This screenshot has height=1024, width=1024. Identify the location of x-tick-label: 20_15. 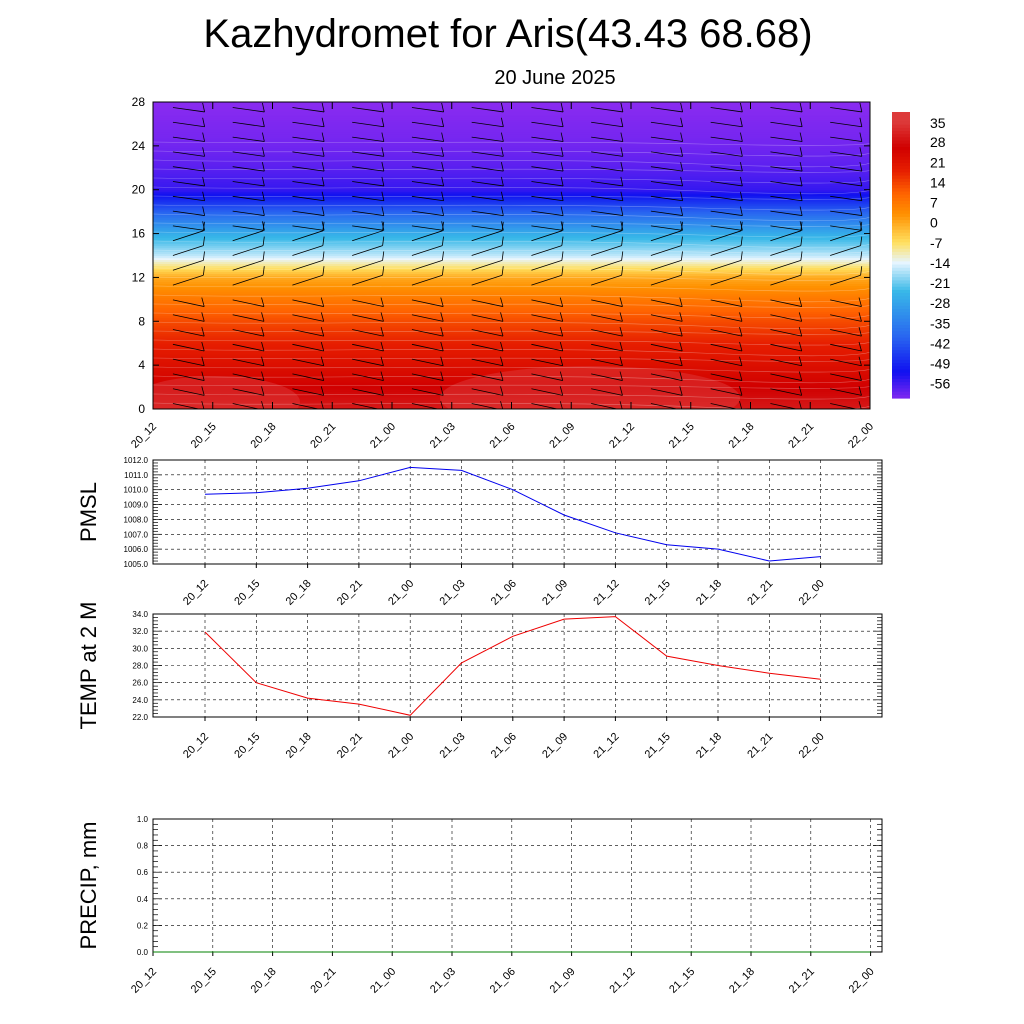
(204, 436).